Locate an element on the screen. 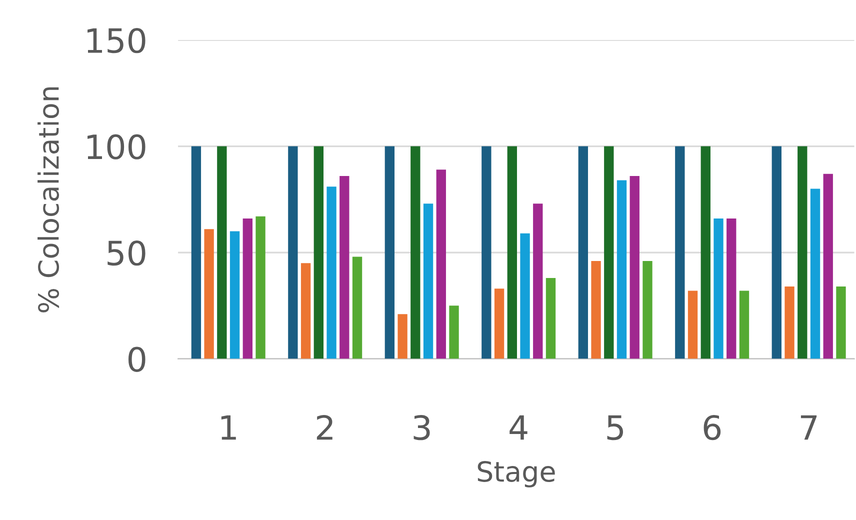 This screenshot has width=856, height=520. x-tick-label: 7 is located at coordinates (808, 427).